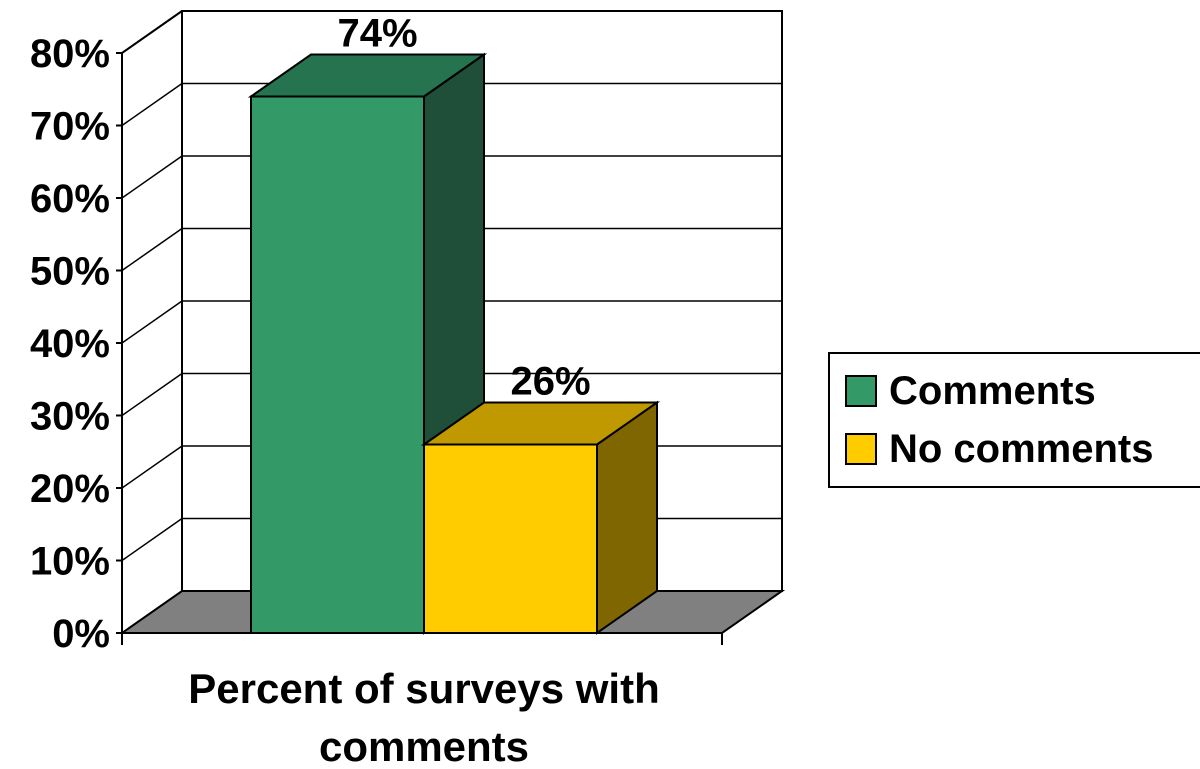  I want to click on legend-label-comments: Comments, so click(992, 391).